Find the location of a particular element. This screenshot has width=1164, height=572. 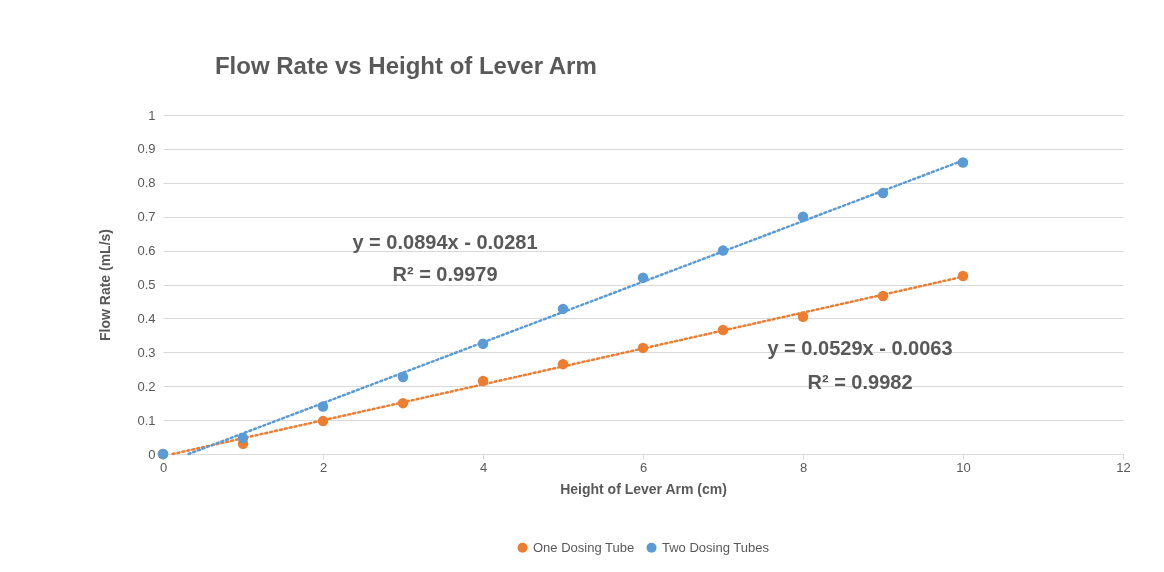

y-tick-label: 1 is located at coordinates (152, 115).